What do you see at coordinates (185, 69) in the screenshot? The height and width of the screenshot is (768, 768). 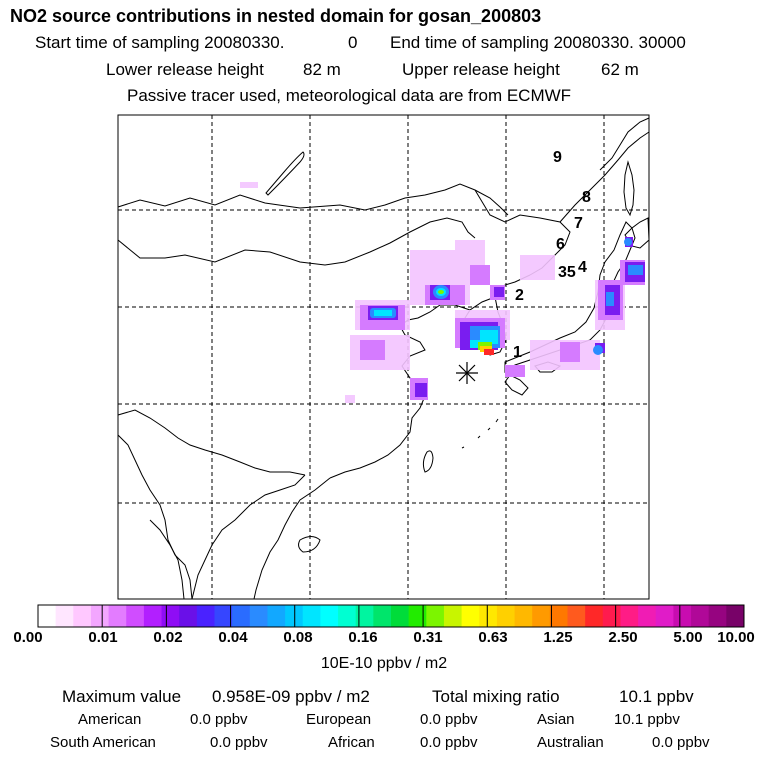 I see `lower-height-label: Lower release height` at bounding box center [185, 69].